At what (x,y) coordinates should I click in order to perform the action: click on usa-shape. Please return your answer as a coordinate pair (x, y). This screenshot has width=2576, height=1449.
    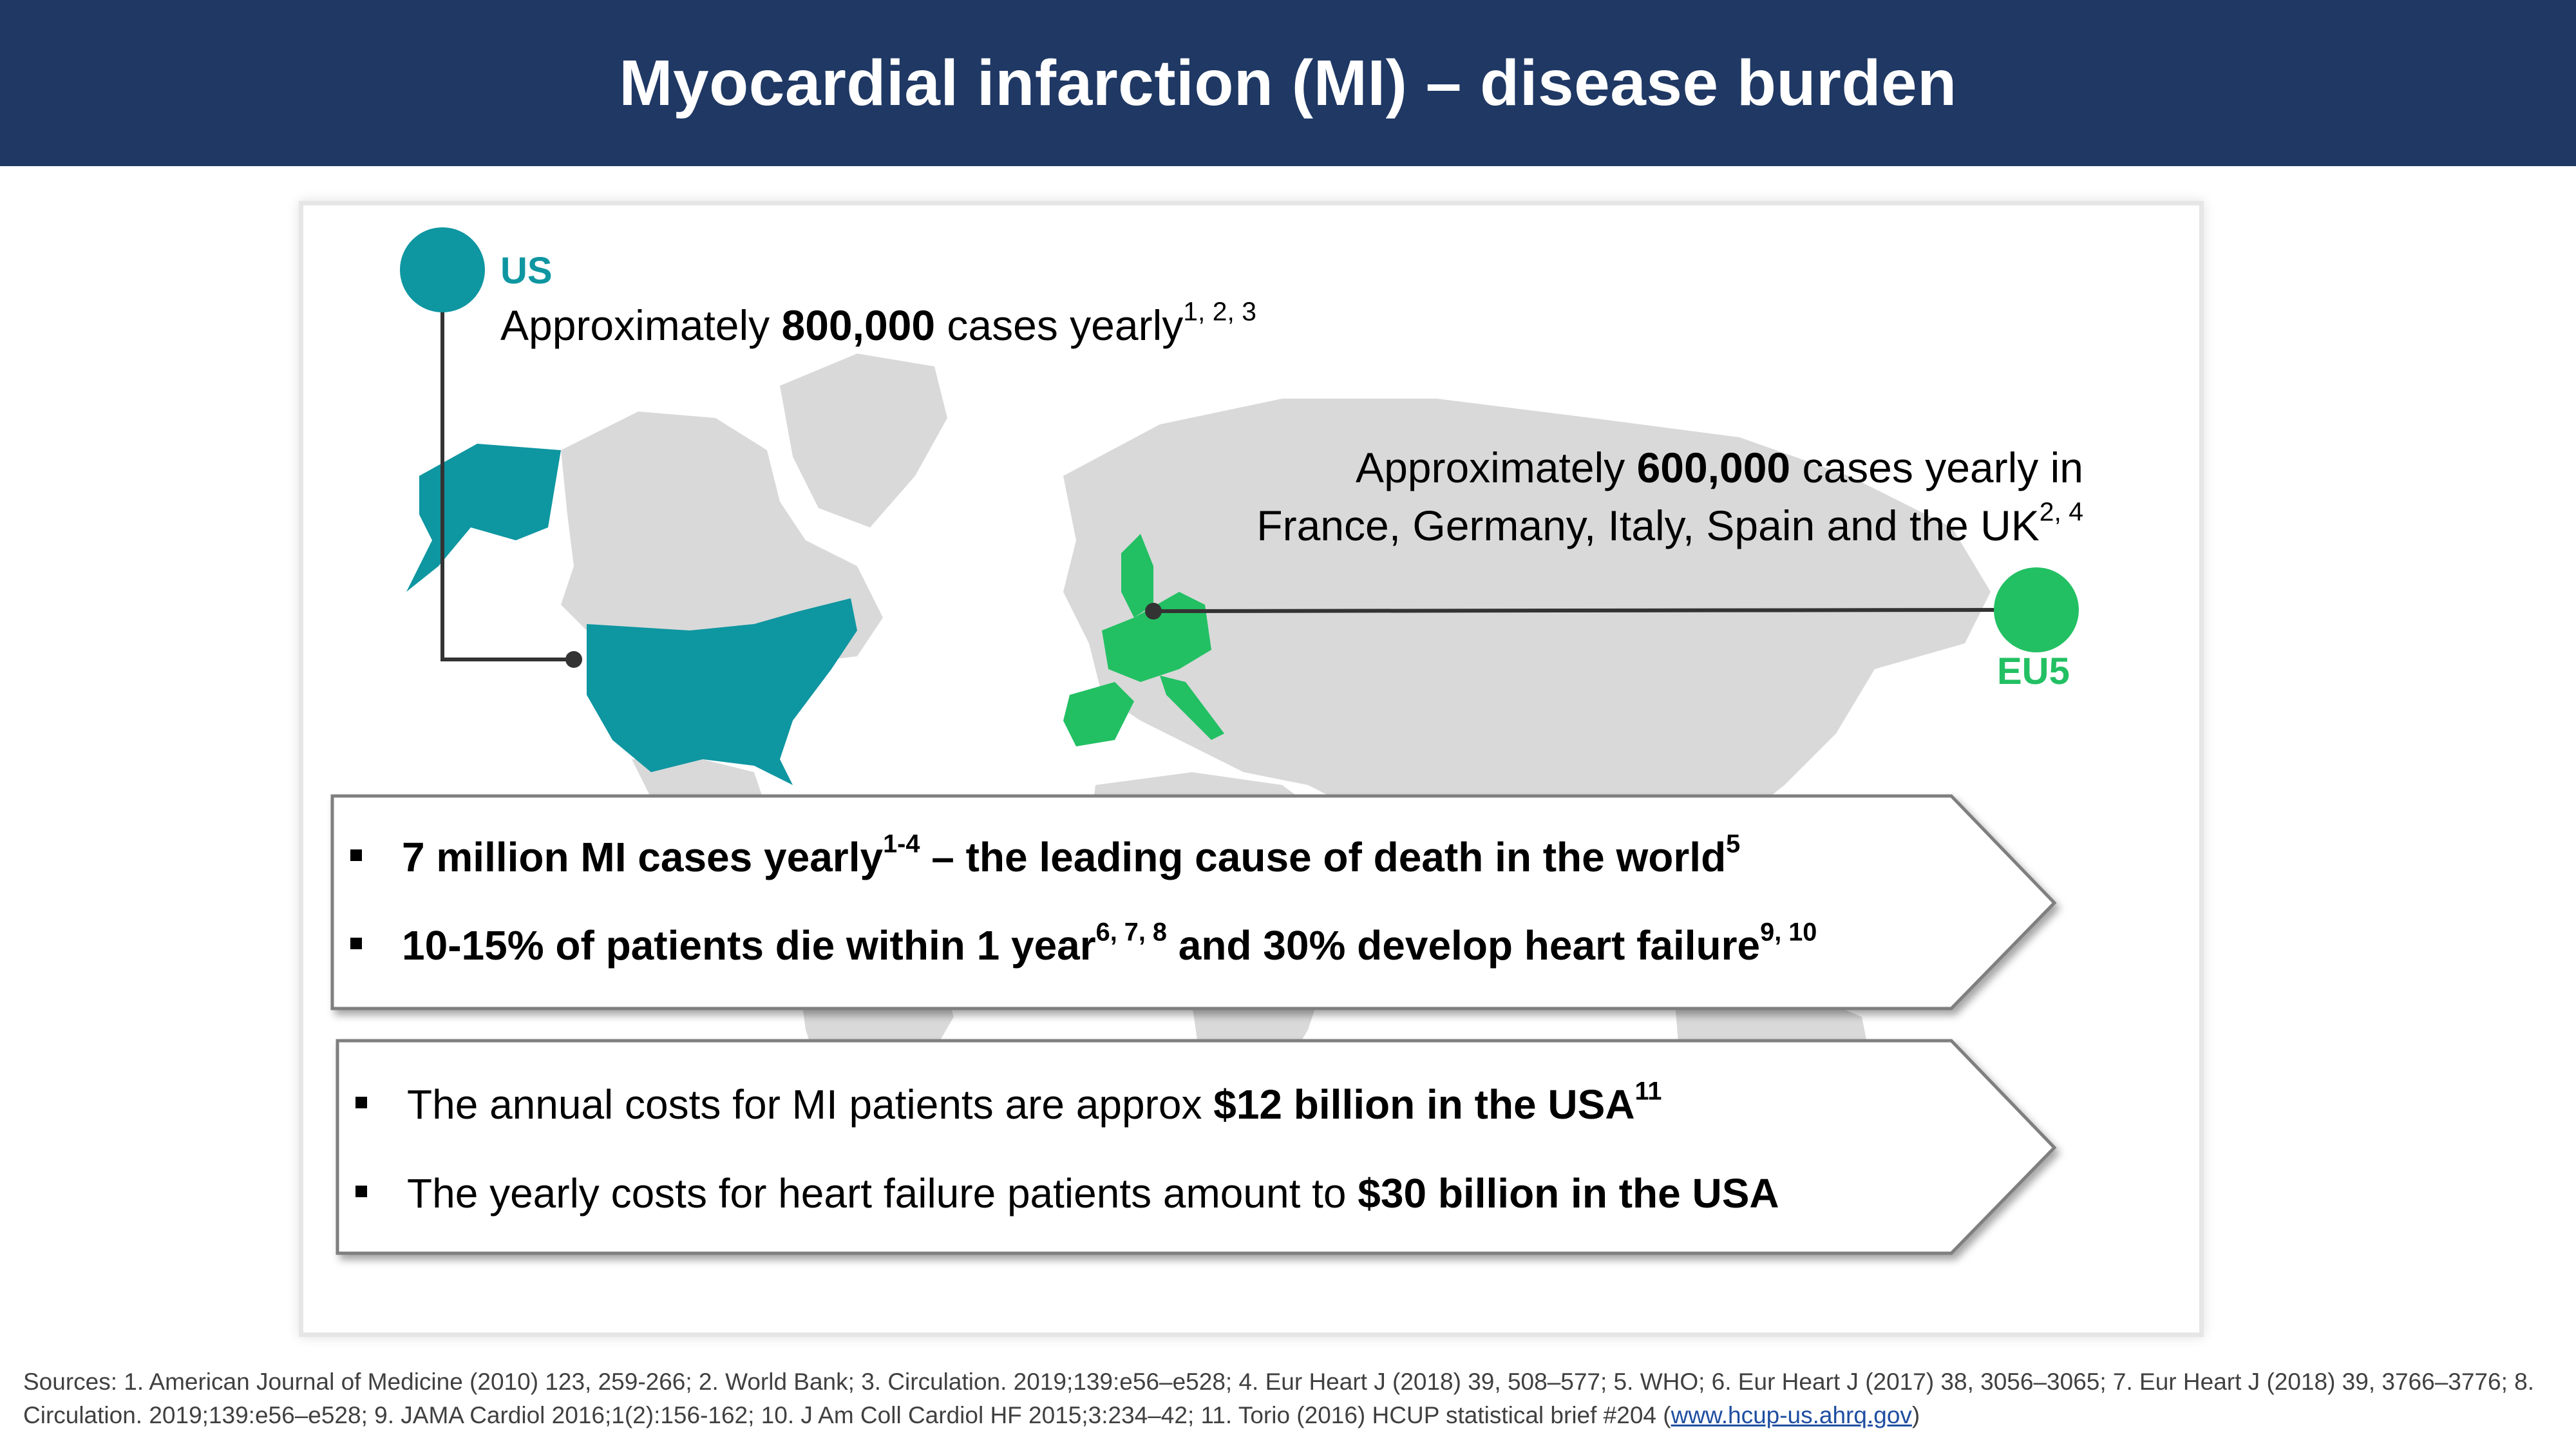
    Looking at the image, I should click on (722, 691).